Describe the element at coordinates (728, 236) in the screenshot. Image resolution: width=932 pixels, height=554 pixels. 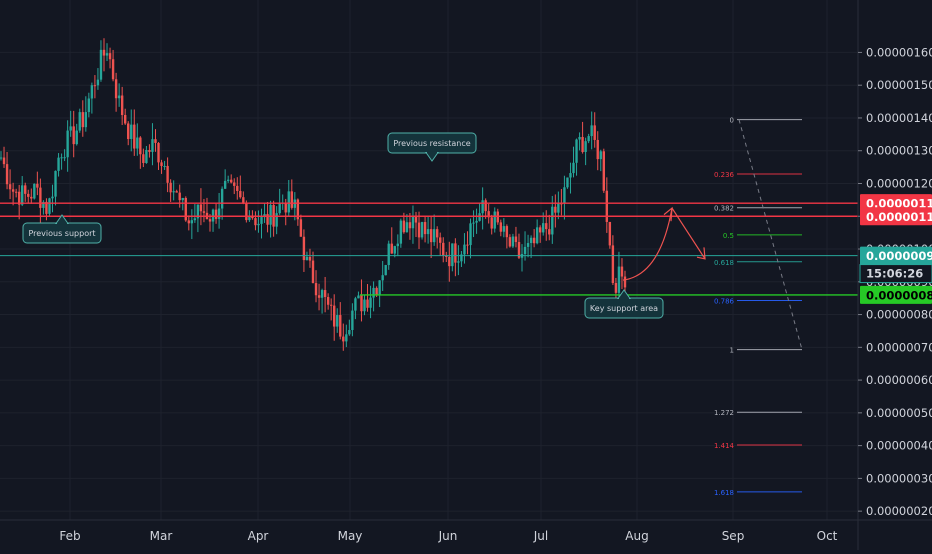
I see `fib-label: 0.5` at that location.